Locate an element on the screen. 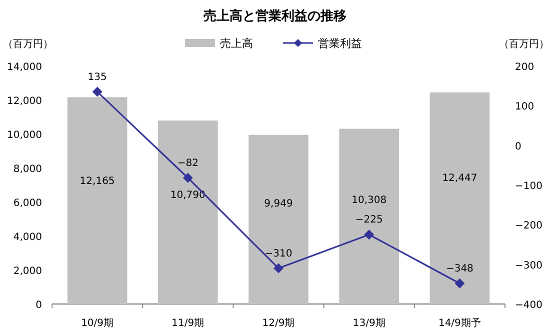 This screenshot has height=335, width=550. y-tick-label: 8,000 is located at coordinates (27, 169).